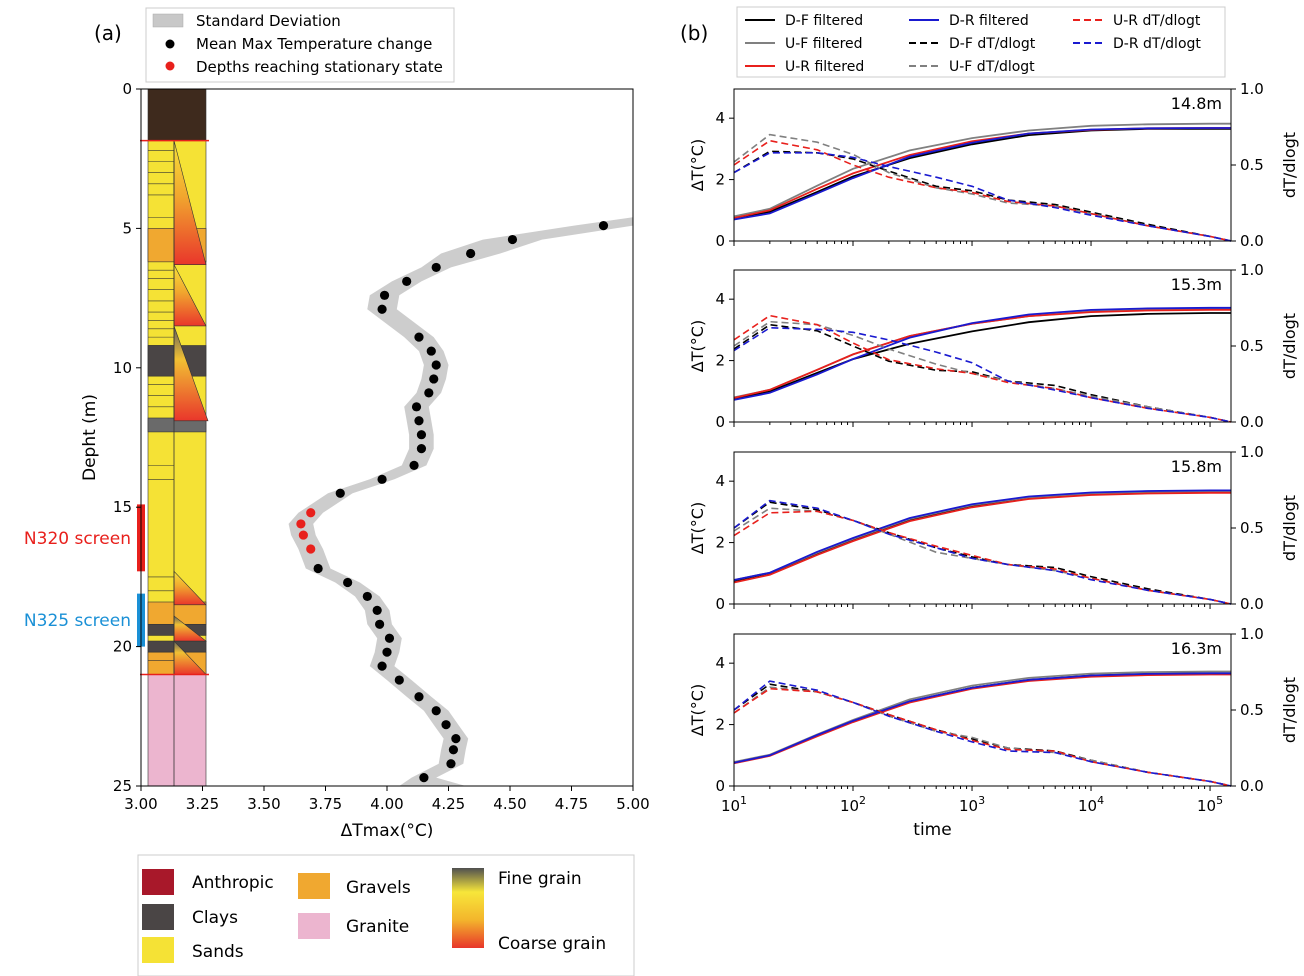 This screenshot has height=976, width=1304. Describe the element at coordinates (122, 368) in the screenshot. I see `y-tick-label: 10` at that location.